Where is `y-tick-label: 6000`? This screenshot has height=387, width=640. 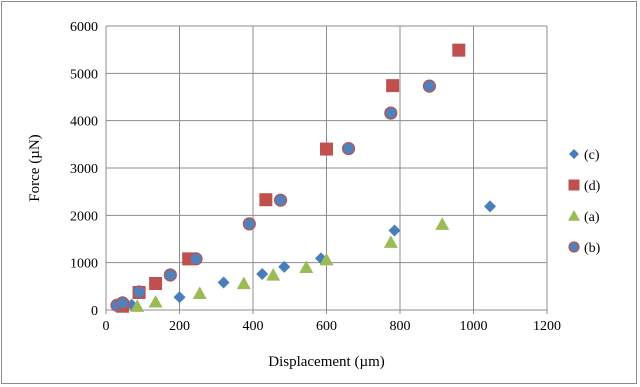
y-tick-label: 6000 is located at coordinates (84, 27).